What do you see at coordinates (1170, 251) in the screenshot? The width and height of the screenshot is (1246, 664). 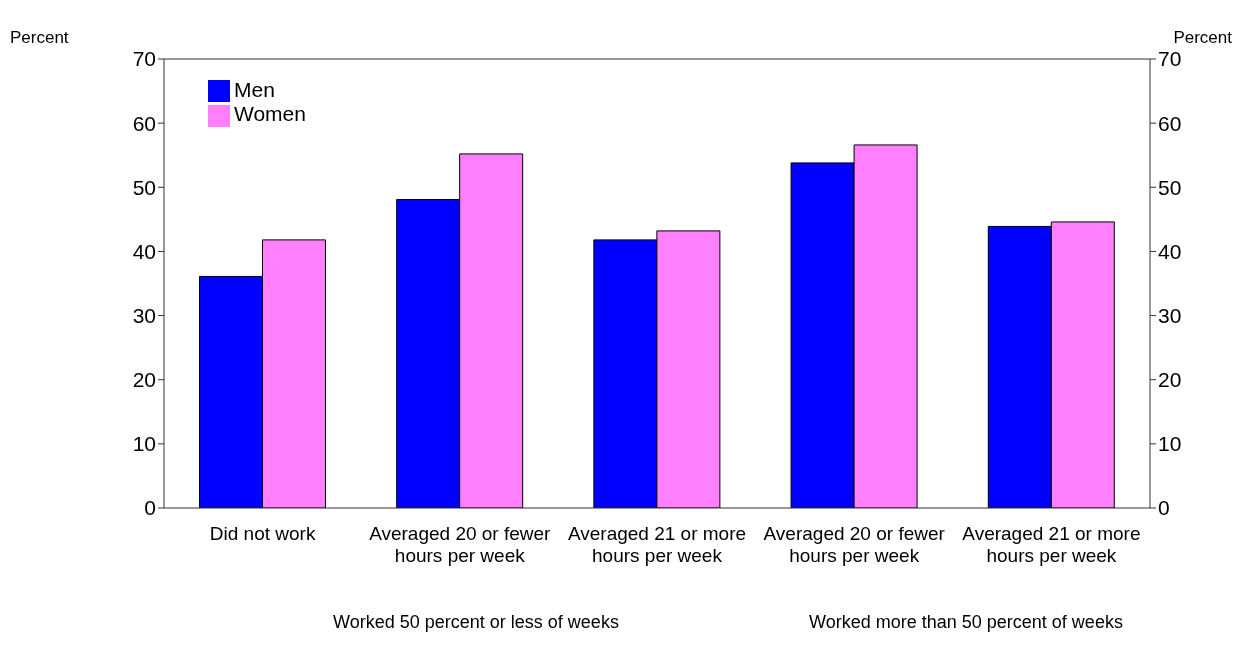 I see `y2-tick-label: 40` at bounding box center [1170, 251].